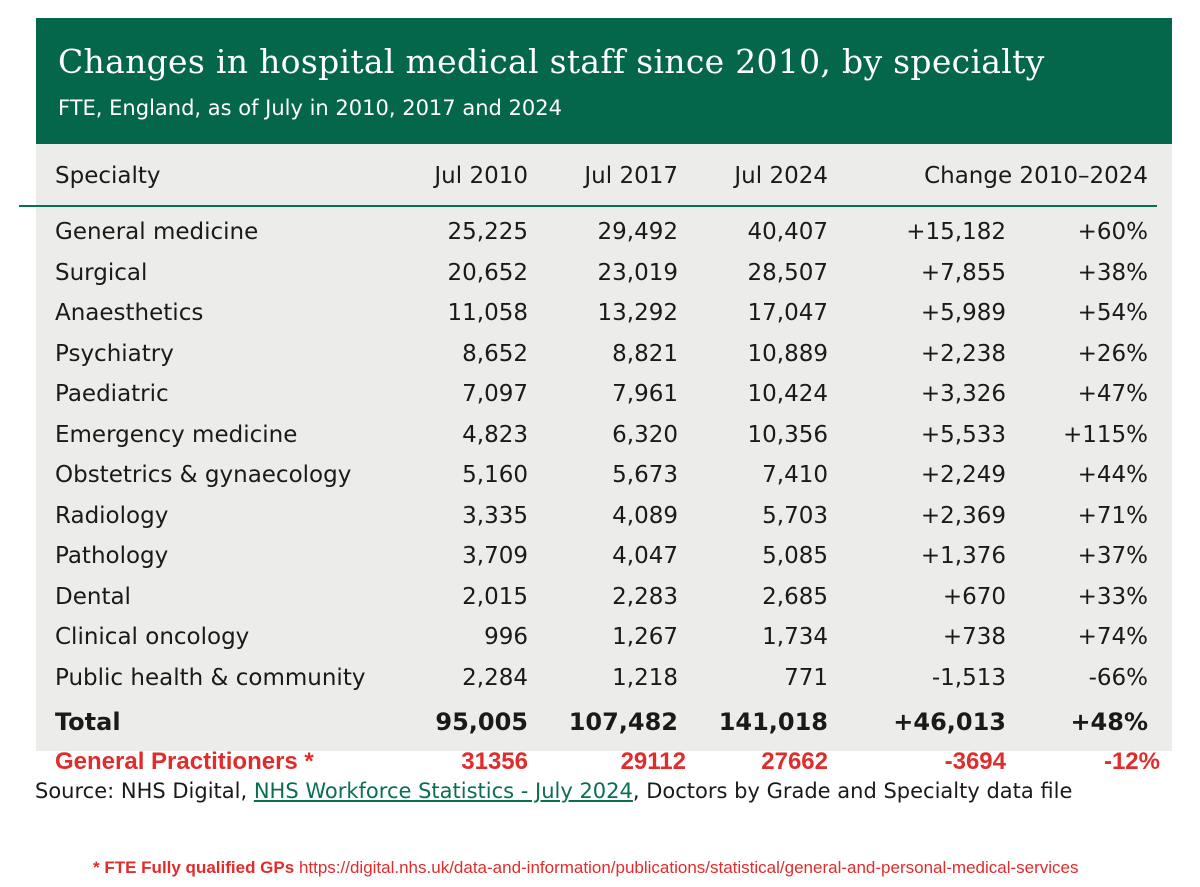 This screenshot has width=1200, height=887. I want to click on cell-jul2024: 5,703, so click(795, 515).